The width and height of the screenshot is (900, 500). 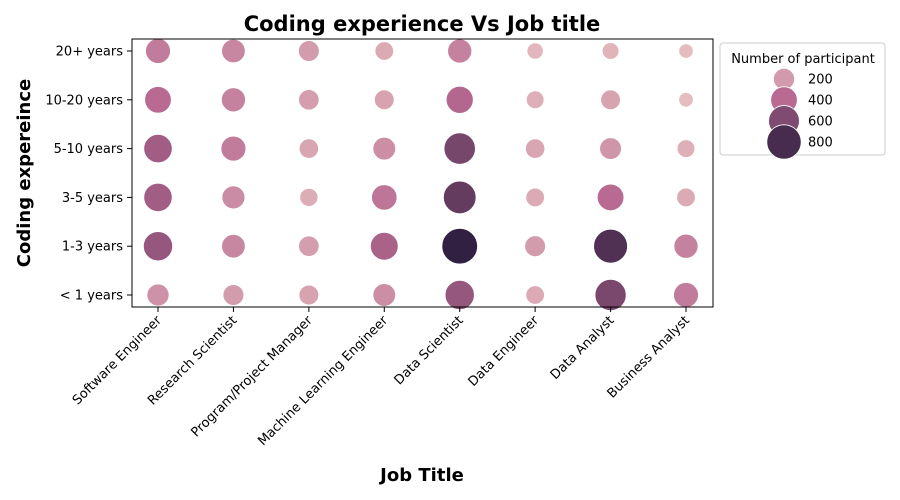 What do you see at coordinates (91, 296) in the screenshot?
I see `y-tick-label: < 1 years` at bounding box center [91, 296].